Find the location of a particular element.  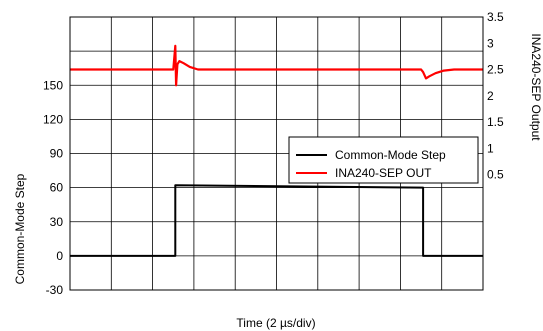

legend-label-common-mode-step: Common-Mode Step is located at coordinates (390, 155).